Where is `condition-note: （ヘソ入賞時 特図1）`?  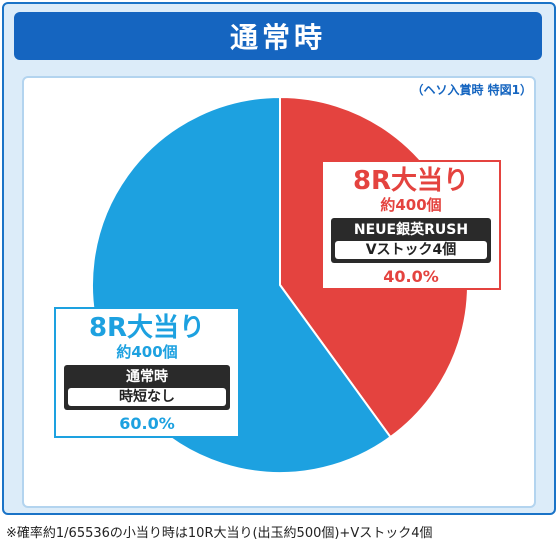
condition-note: （ヘソ入賞時 特図1） is located at coordinates (471, 90).